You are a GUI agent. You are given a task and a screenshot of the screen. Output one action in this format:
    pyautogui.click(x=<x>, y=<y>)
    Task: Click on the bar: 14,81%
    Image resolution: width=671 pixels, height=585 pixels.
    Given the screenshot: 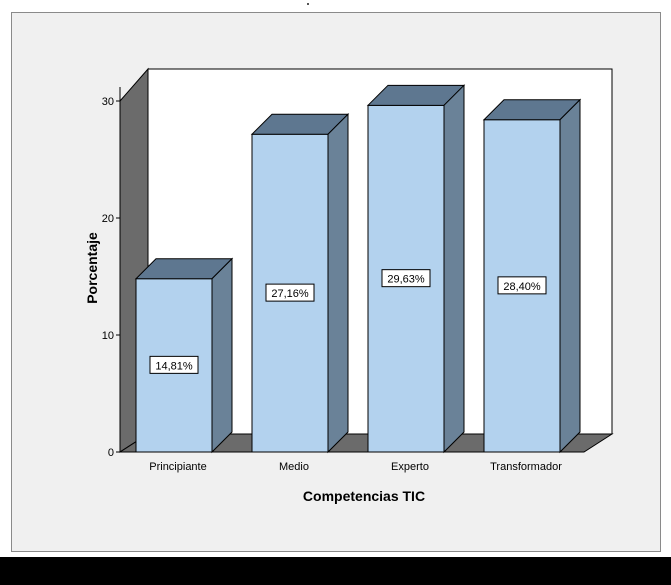 What is the action you would take?
    pyautogui.click(x=184, y=355)
    